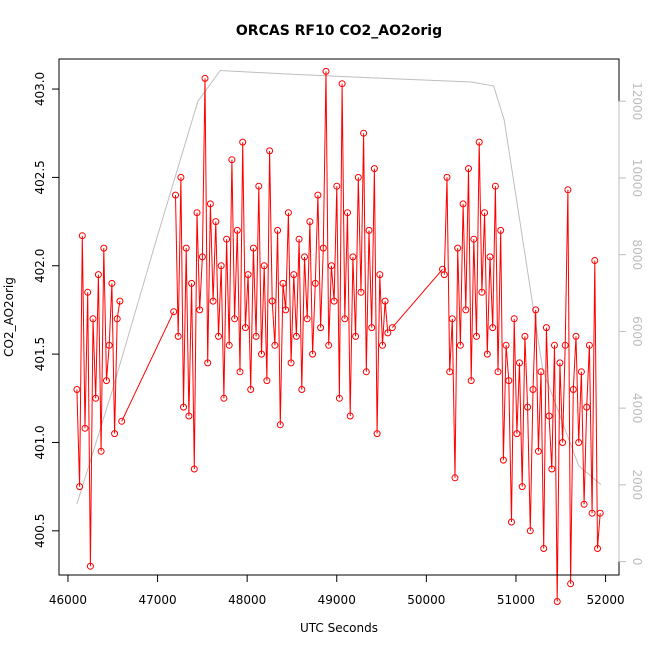 The height and width of the screenshot is (650, 650). What do you see at coordinates (40, 266) in the screenshot?
I see `y-tick-label: 402.0` at bounding box center [40, 266].